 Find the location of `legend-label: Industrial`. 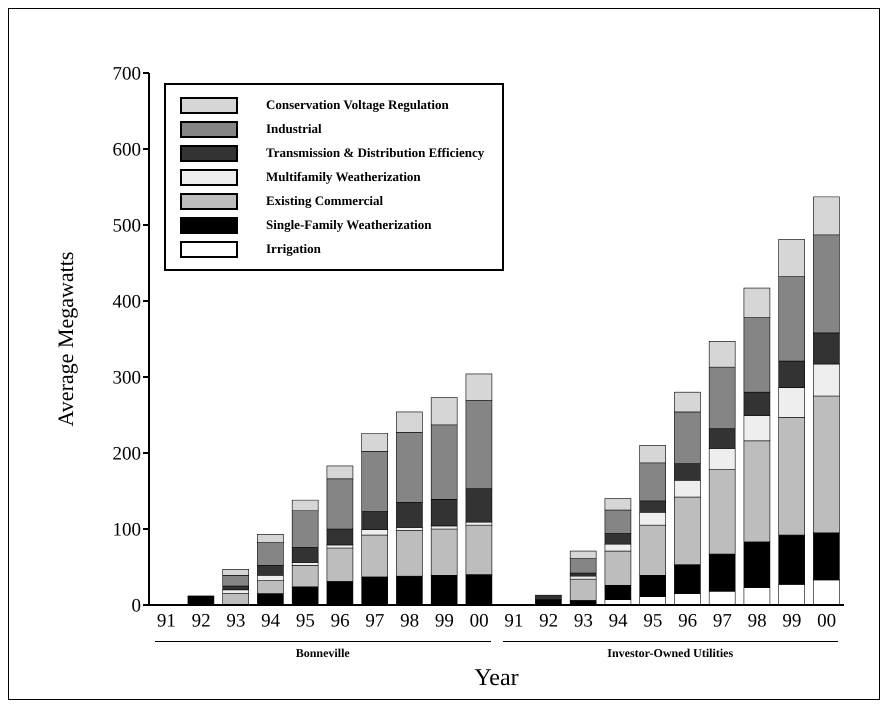

legend-label: Industrial is located at coordinates (294, 129).